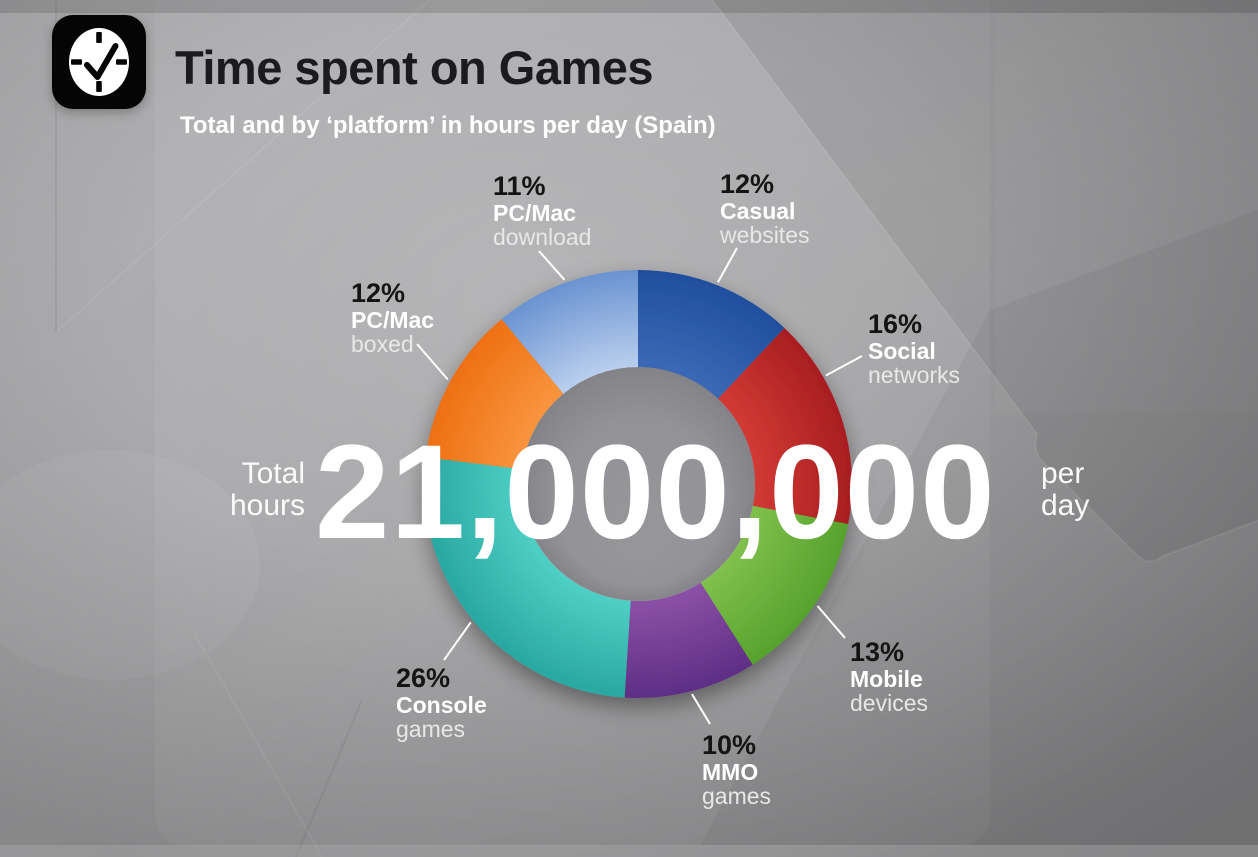 Image resolution: width=1258 pixels, height=857 pixels. Describe the element at coordinates (1063, 473) in the screenshot. I see `per-day-line1: per` at that location.